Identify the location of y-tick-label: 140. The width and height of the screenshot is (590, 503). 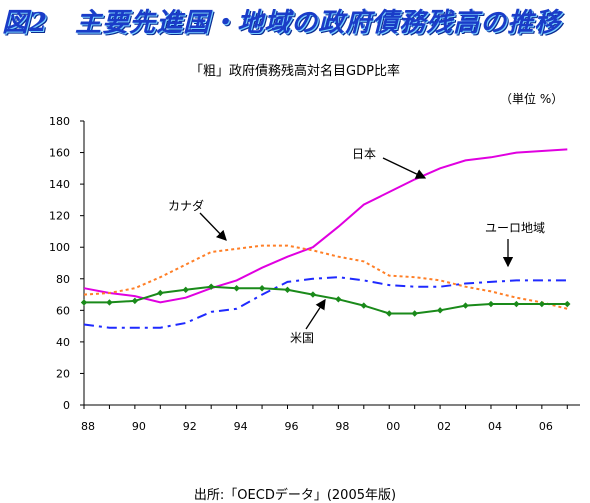
(59, 184).